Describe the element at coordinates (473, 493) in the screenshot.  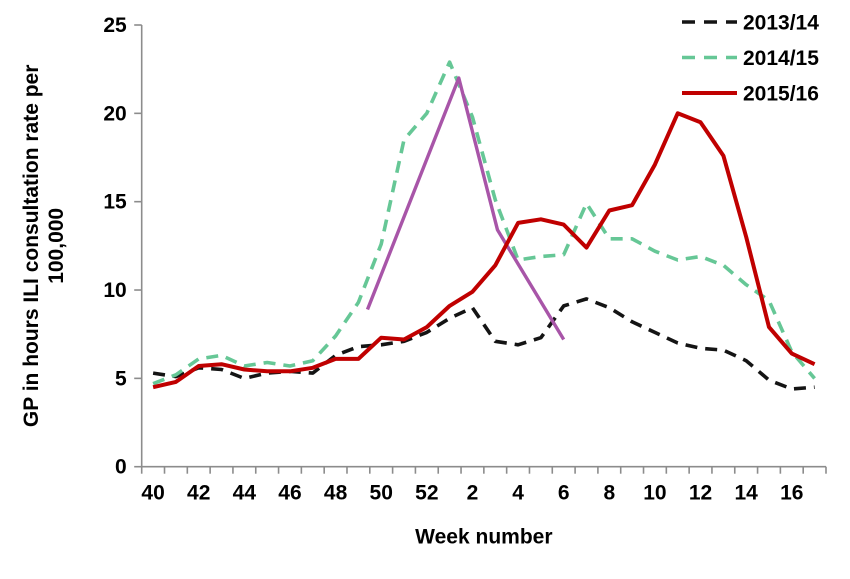
I see `x-tick-label: 2` at that location.